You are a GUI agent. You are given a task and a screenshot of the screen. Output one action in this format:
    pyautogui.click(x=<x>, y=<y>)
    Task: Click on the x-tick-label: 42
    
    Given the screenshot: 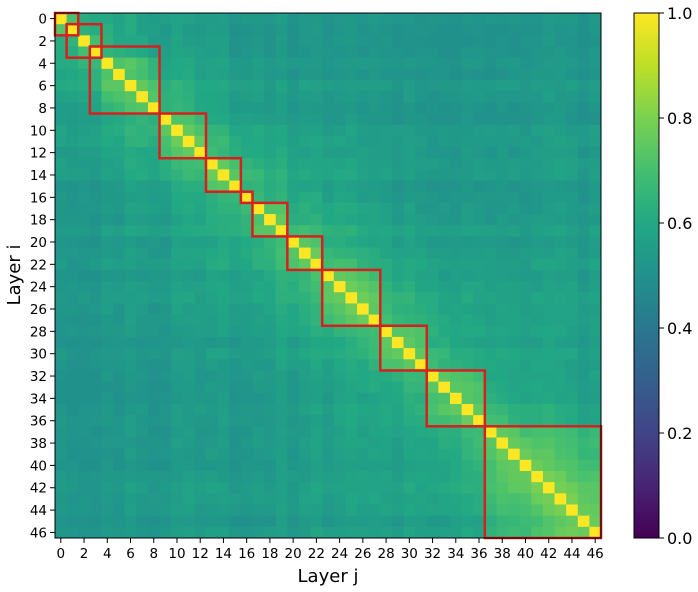 What is the action you would take?
    pyautogui.click(x=548, y=554)
    